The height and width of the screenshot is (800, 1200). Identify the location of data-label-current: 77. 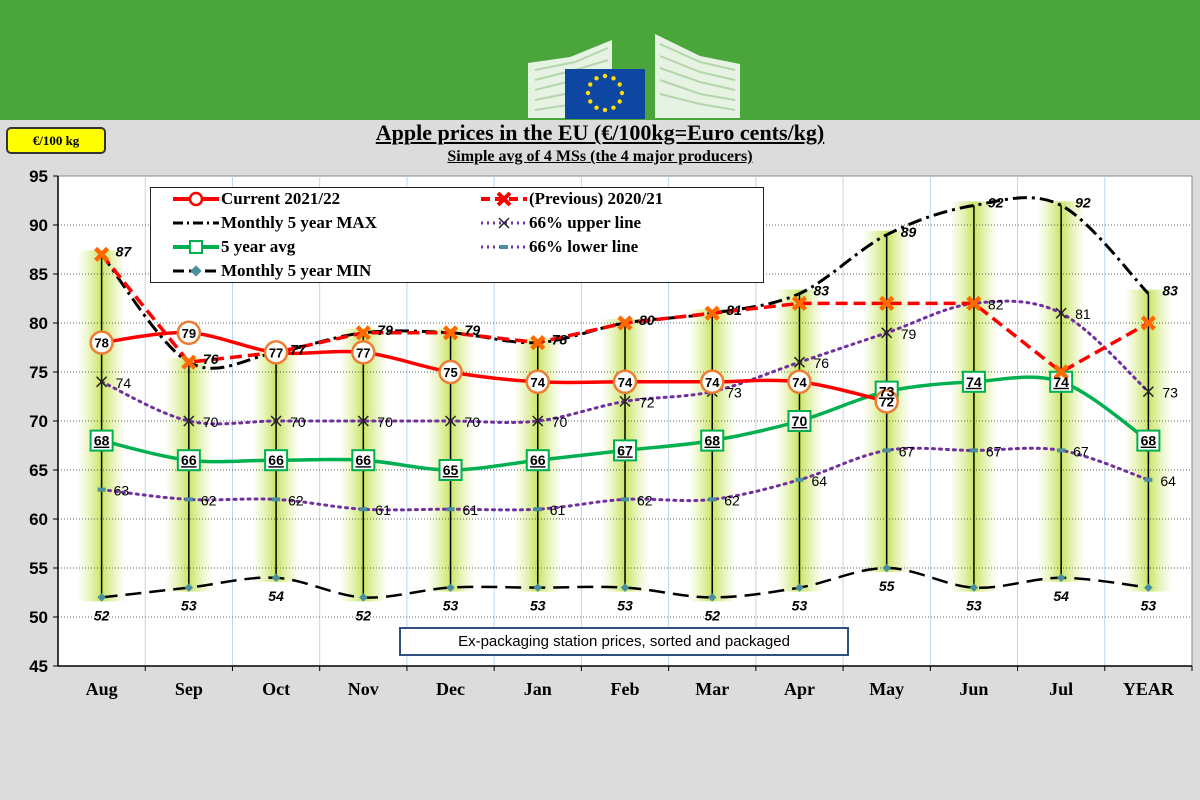
(276, 352).